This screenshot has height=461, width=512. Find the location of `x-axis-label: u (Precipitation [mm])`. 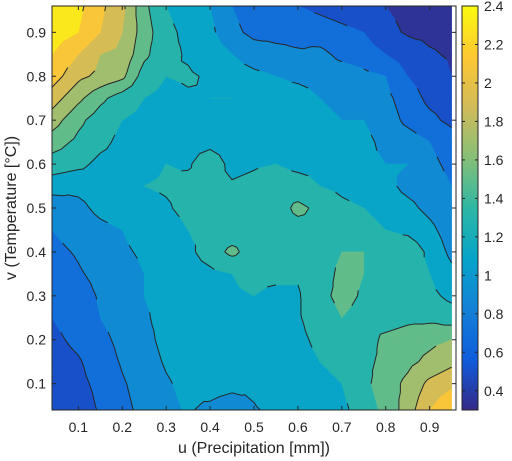

x-axis-label: u (Precipitation [mm]) is located at coordinates (254, 448).